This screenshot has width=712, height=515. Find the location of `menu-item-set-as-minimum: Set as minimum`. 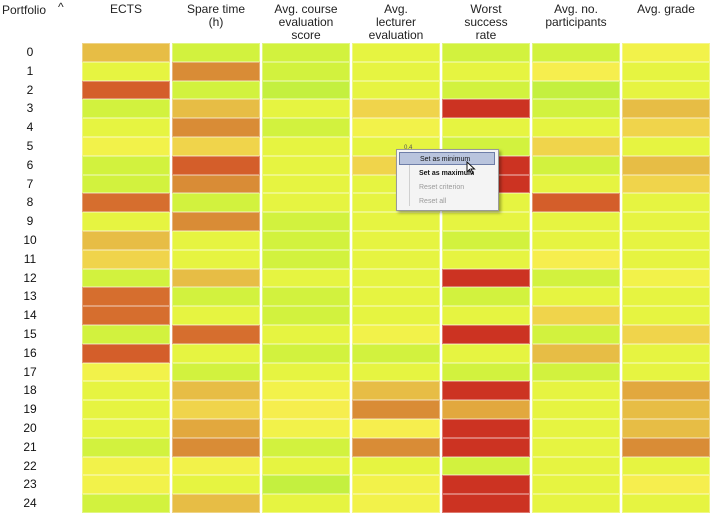

menu-item-set-as-minimum: Set as minimum is located at coordinates (447, 158).